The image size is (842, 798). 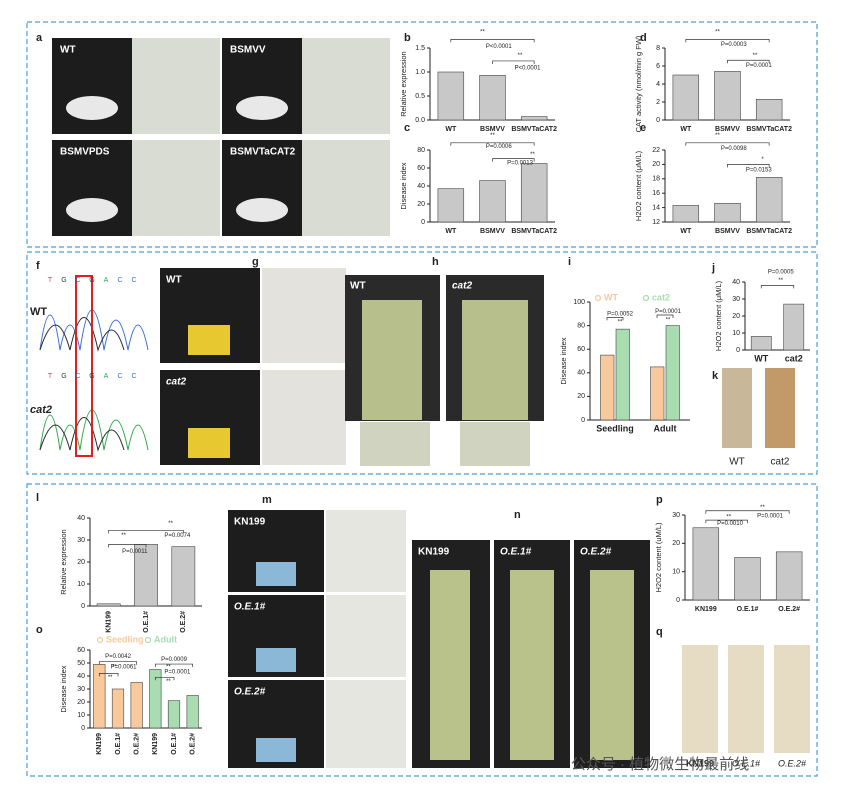 What do you see at coordinates (99, 744) in the screenshot?
I see `x-tick-label: KN199` at bounding box center [99, 744].